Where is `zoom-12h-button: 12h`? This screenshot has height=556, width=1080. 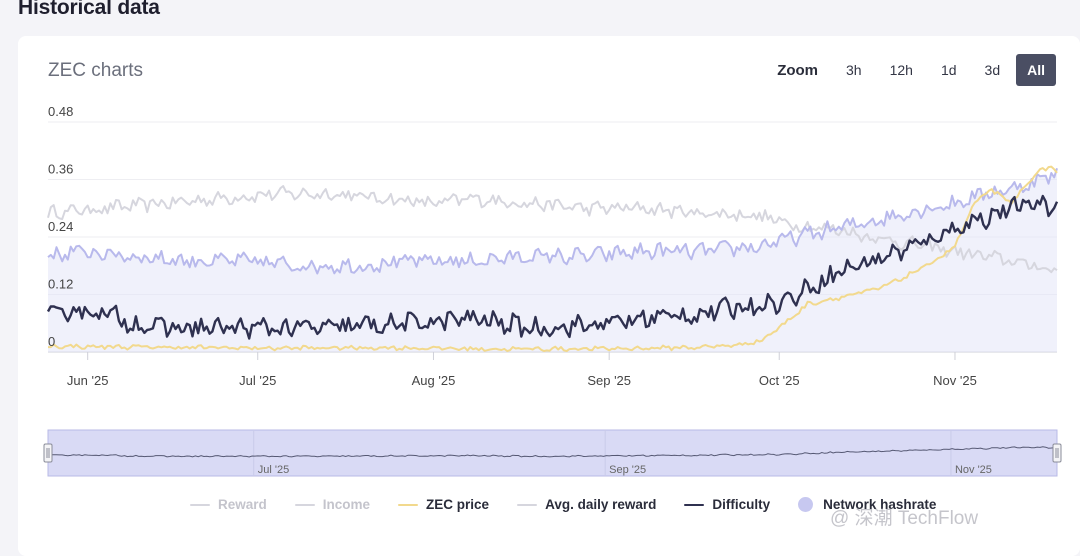 zoom-12h-button: 12h is located at coordinates (901, 70).